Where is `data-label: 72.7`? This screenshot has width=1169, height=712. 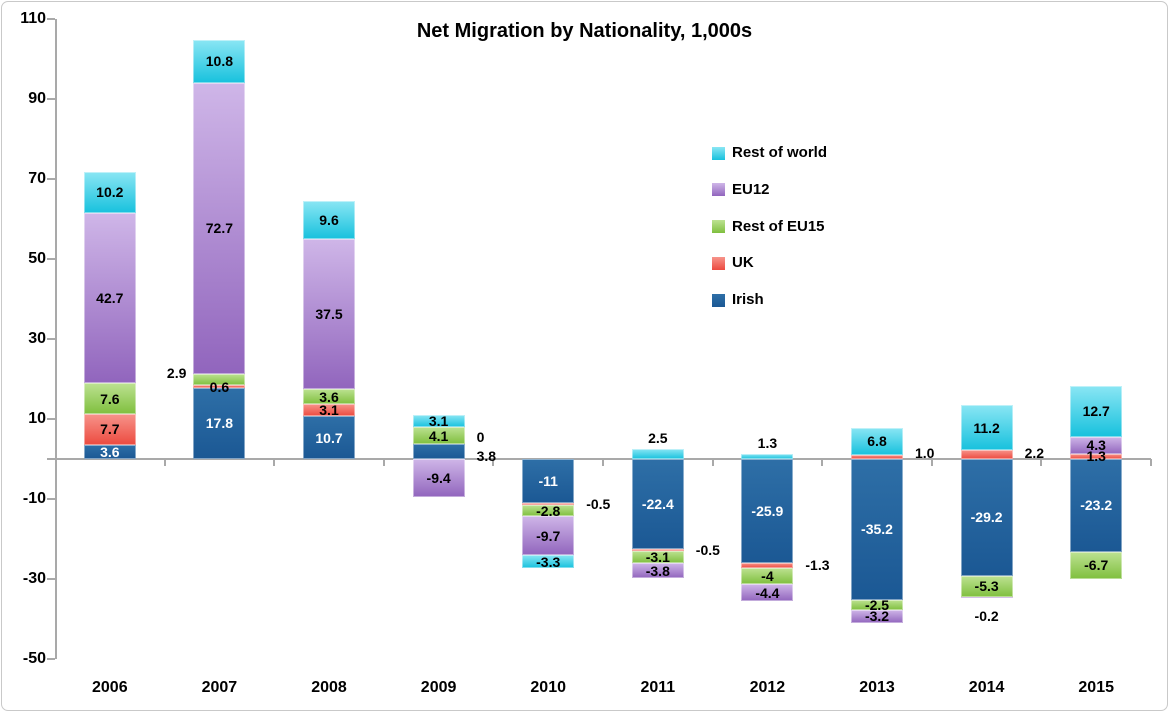
data-label: 72.7 is located at coordinates (219, 228).